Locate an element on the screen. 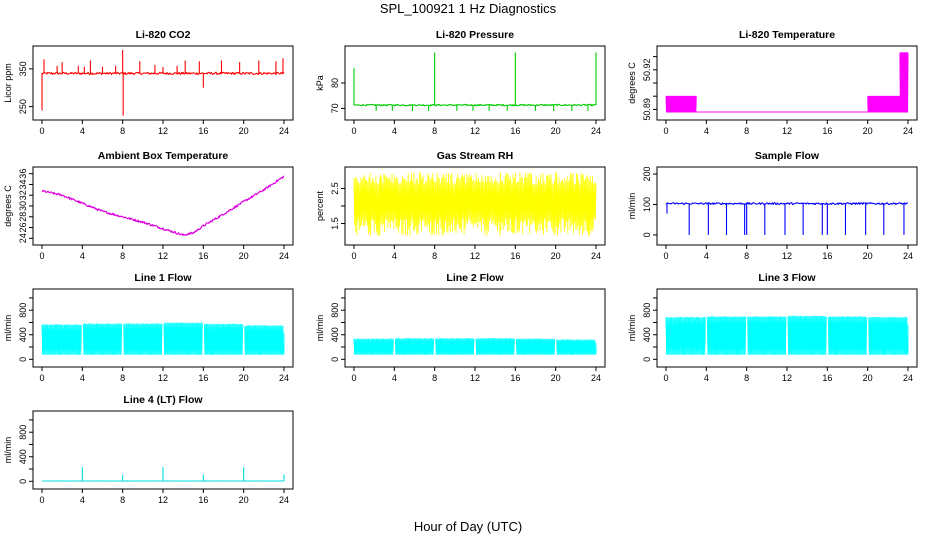  y-axis-label: degrees C is located at coordinates (8, 206).